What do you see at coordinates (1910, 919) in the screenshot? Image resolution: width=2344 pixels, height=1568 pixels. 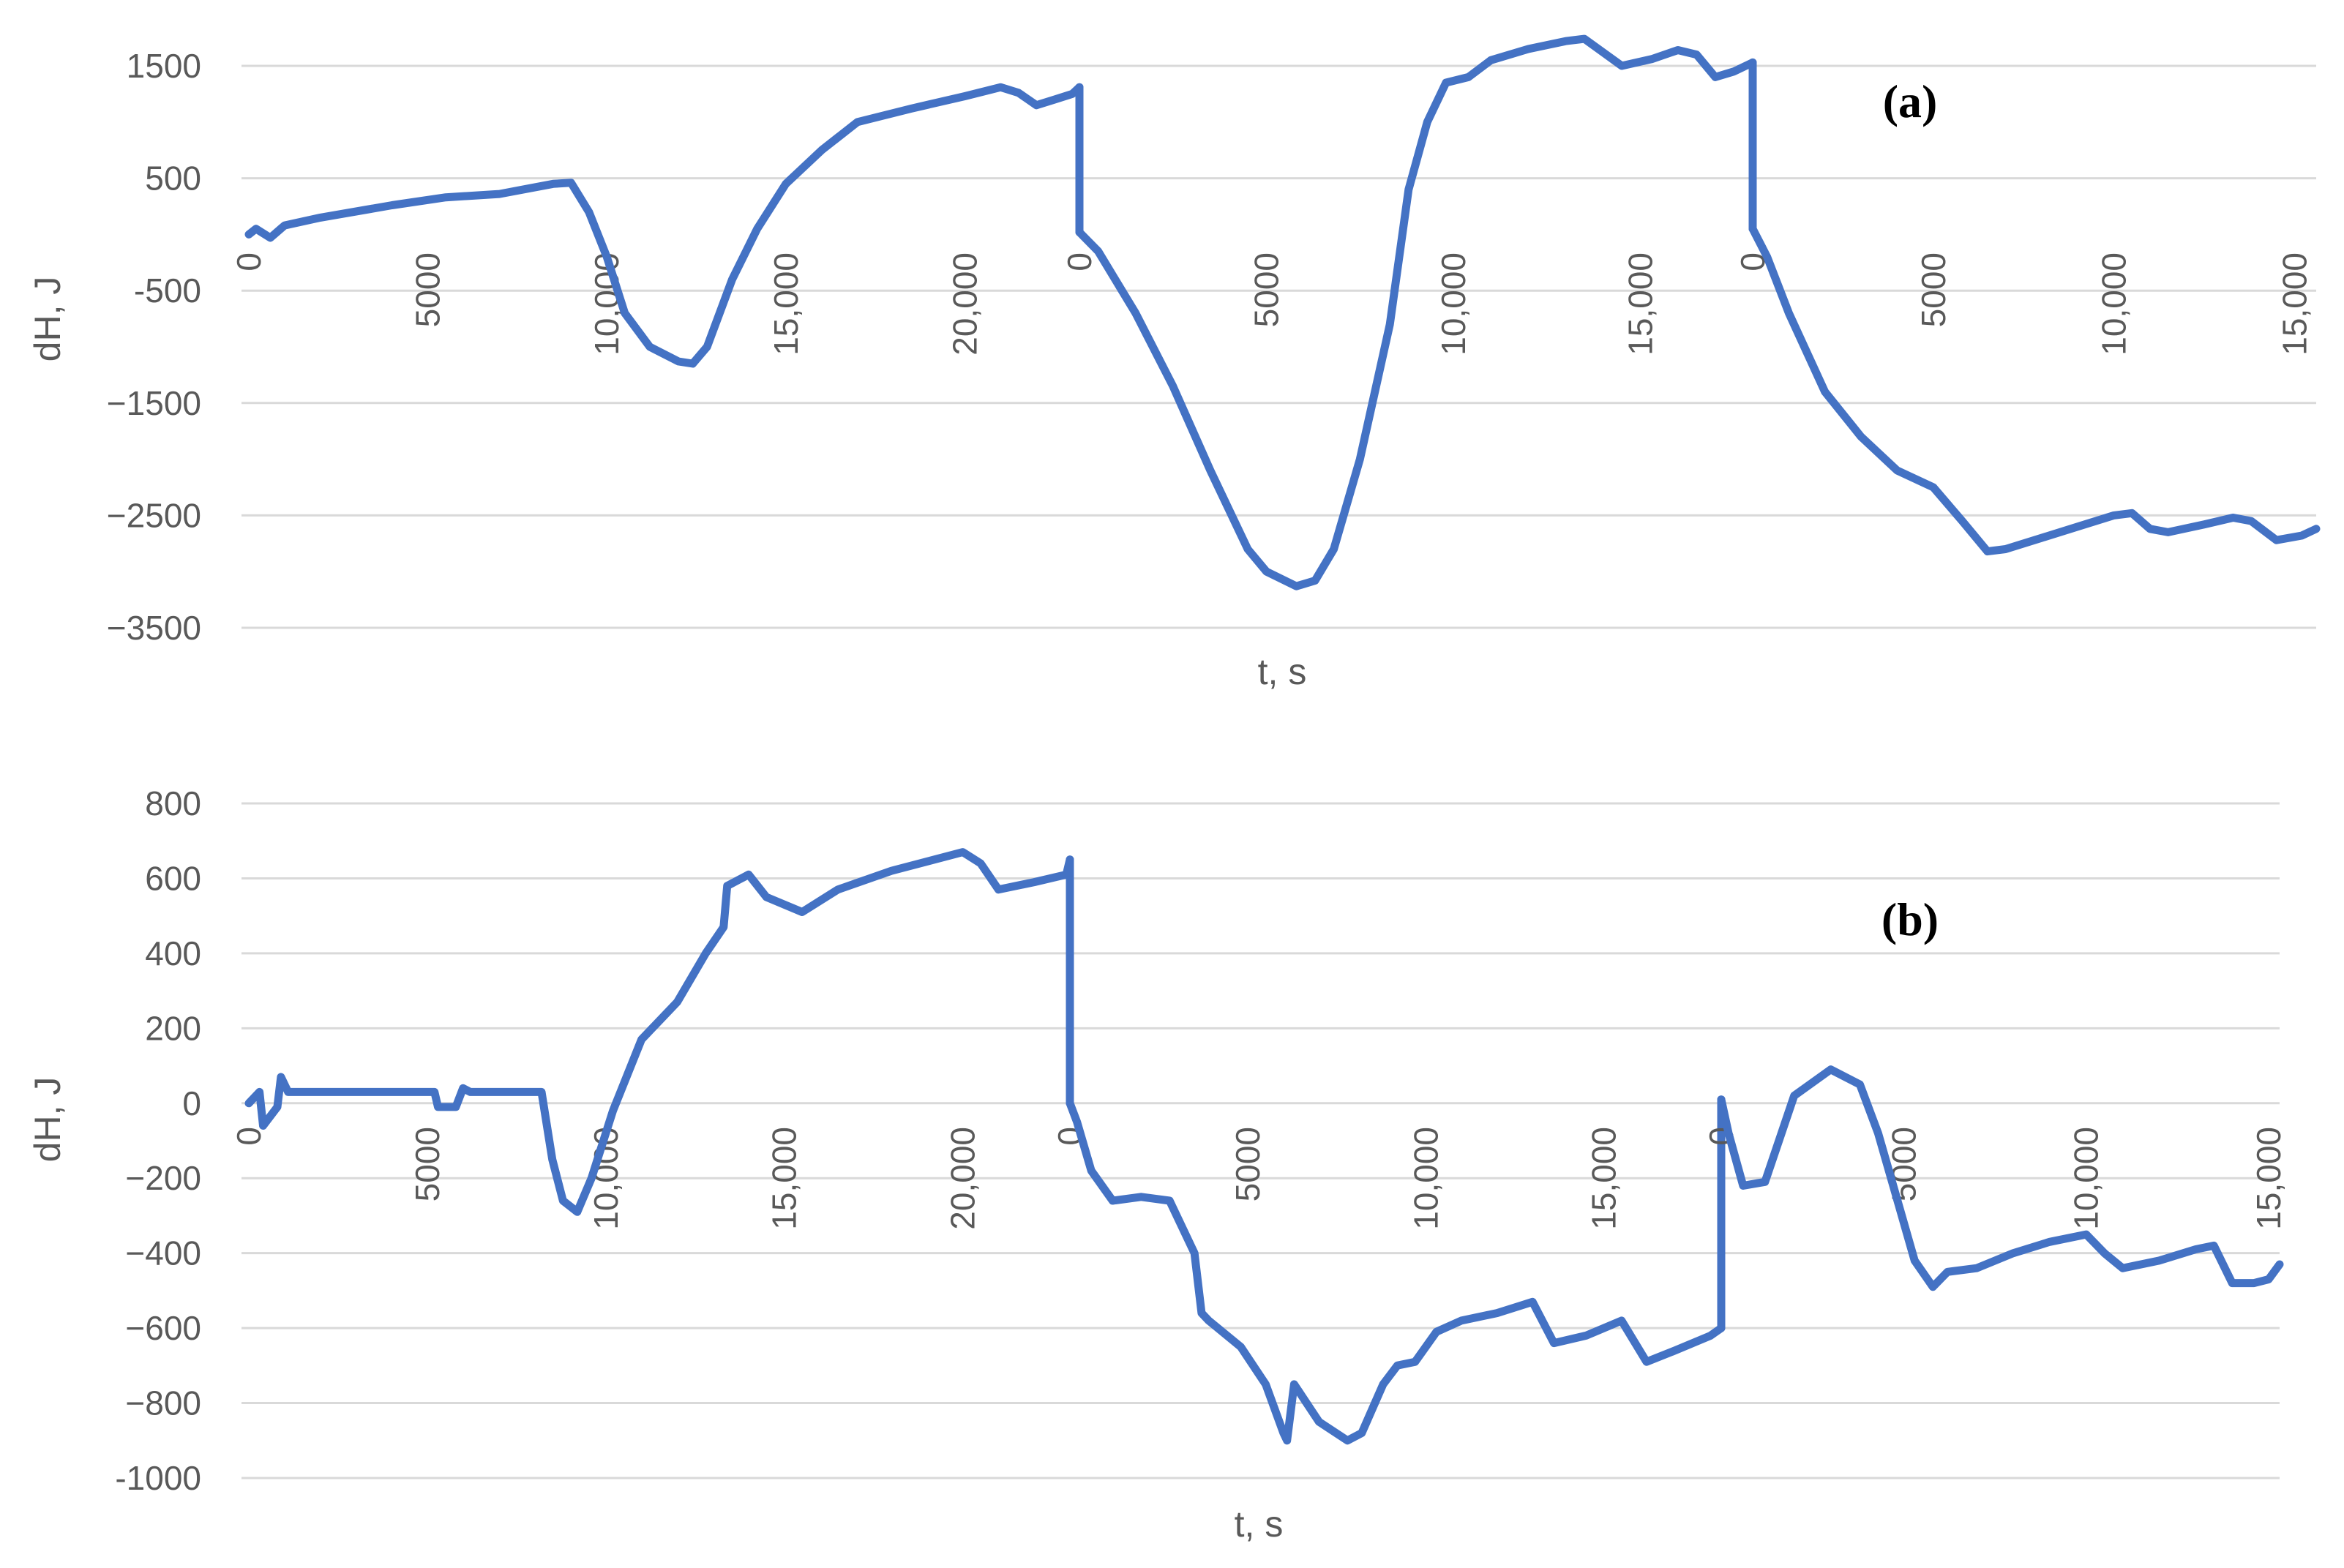 I see `panel-label-b: (b)` at bounding box center [1910, 919].